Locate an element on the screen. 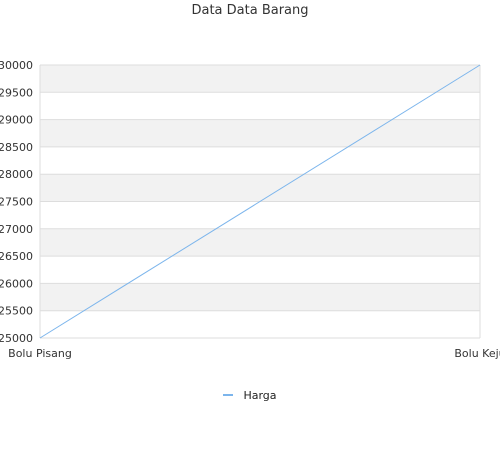  y-tick-label: 29000 is located at coordinates (16, 120).